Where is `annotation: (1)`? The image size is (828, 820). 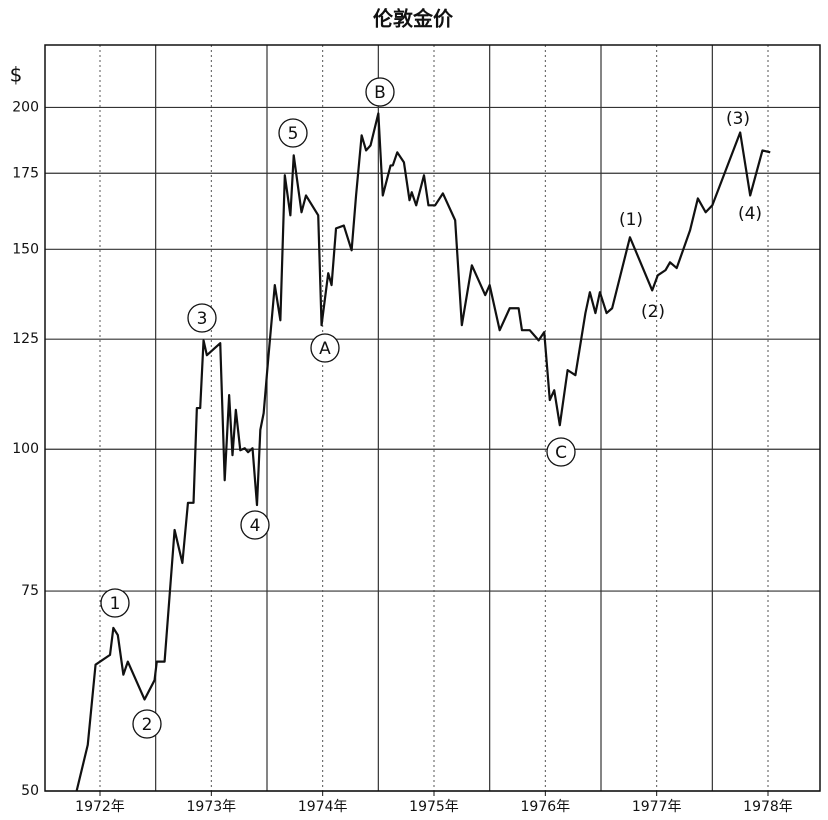 annotation: (1) is located at coordinates (631, 220).